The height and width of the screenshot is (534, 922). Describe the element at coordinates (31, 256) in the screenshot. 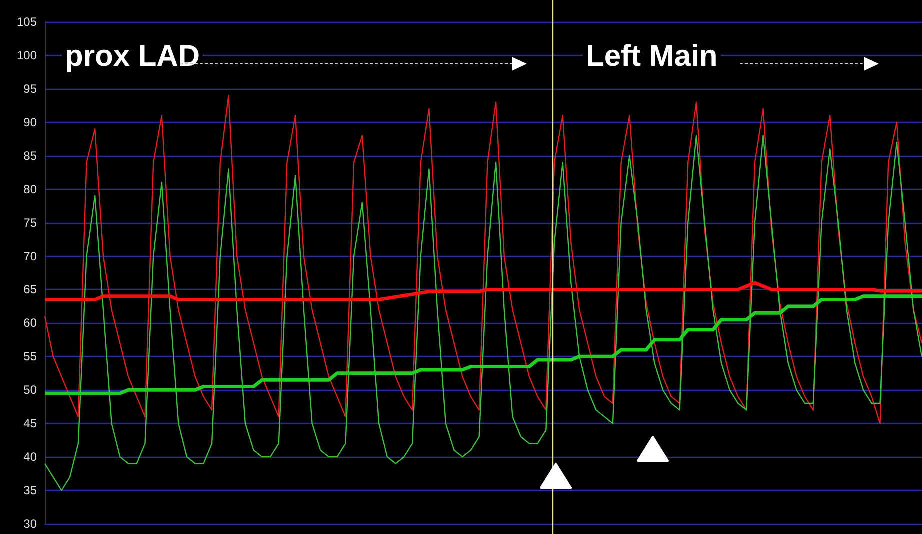

I see `y-tick-label: 70` at that location.